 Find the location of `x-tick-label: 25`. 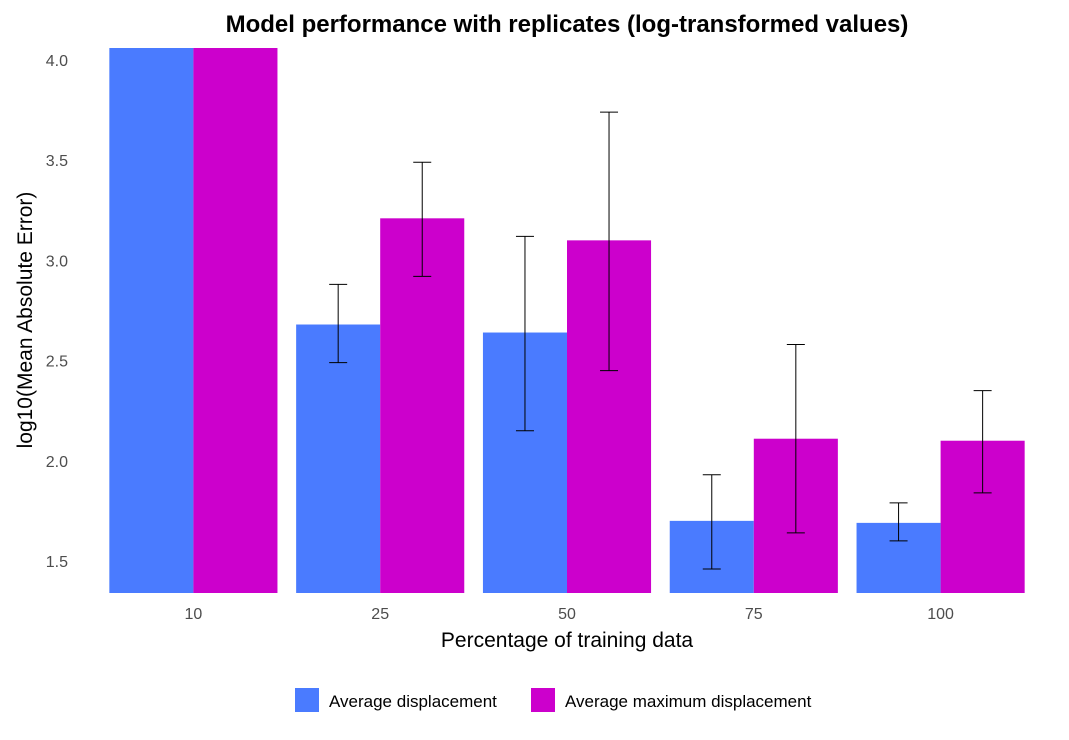

x-tick-label: 25 is located at coordinates (380, 614).